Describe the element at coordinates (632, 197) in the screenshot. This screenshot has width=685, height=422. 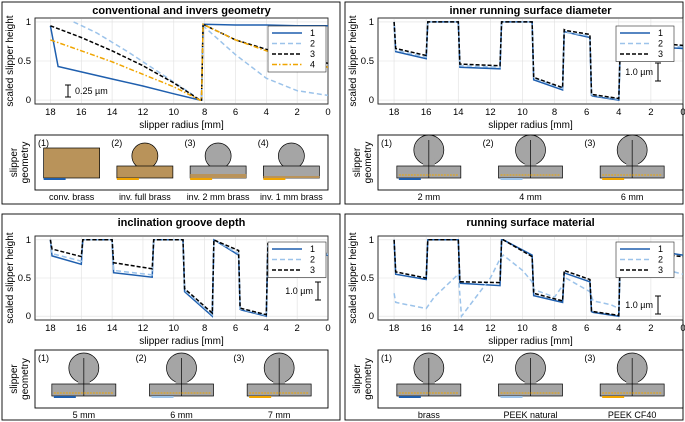
I see `geometry-caption: 6 mm` at that location.